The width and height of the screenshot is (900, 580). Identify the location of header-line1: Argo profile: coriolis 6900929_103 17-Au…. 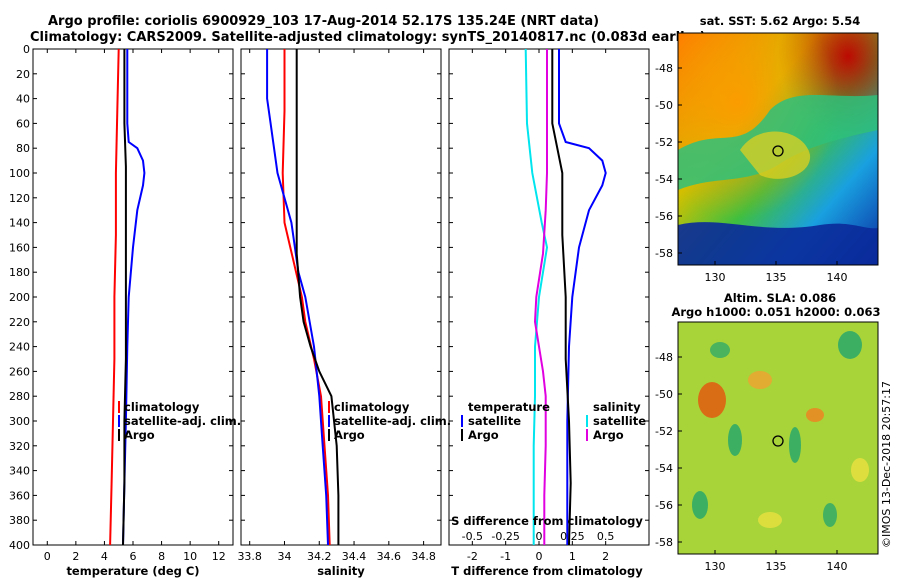
(323, 21).